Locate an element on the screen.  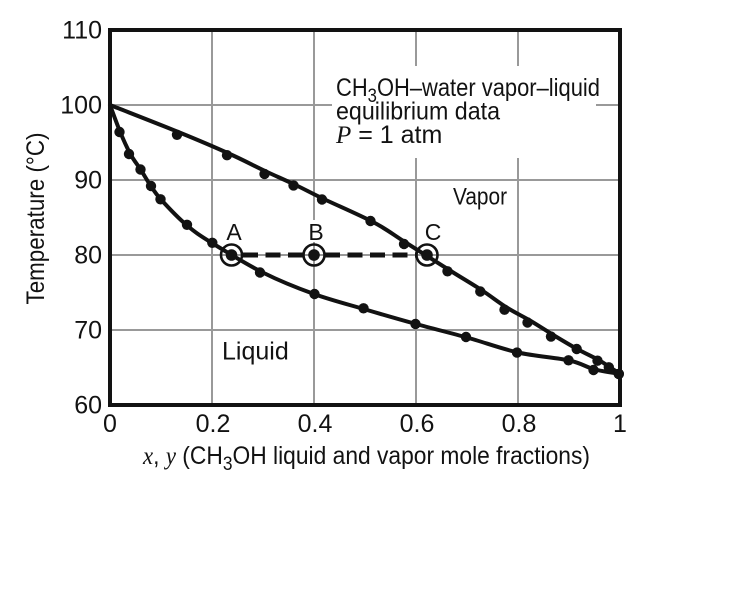
svg-text: A is located at coordinates (234, 232).